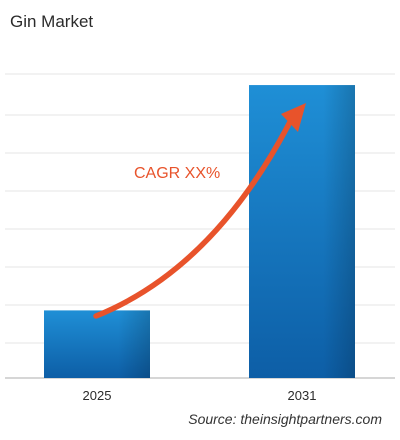  Describe the element at coordinates (293, 117) in the screenshot. I see `trend-arrow-head` at that location.